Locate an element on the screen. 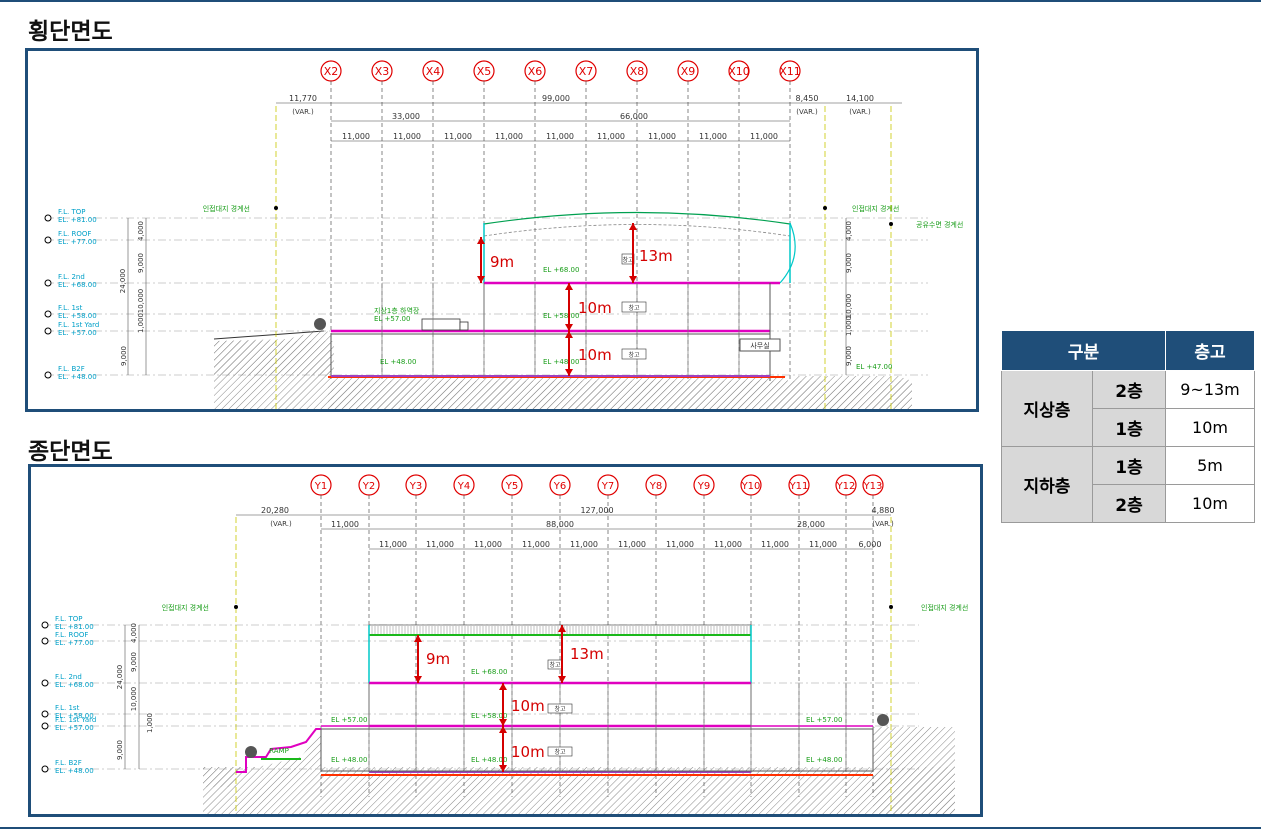  dimension-text: 1,000 is located at coordinates (141, 323).